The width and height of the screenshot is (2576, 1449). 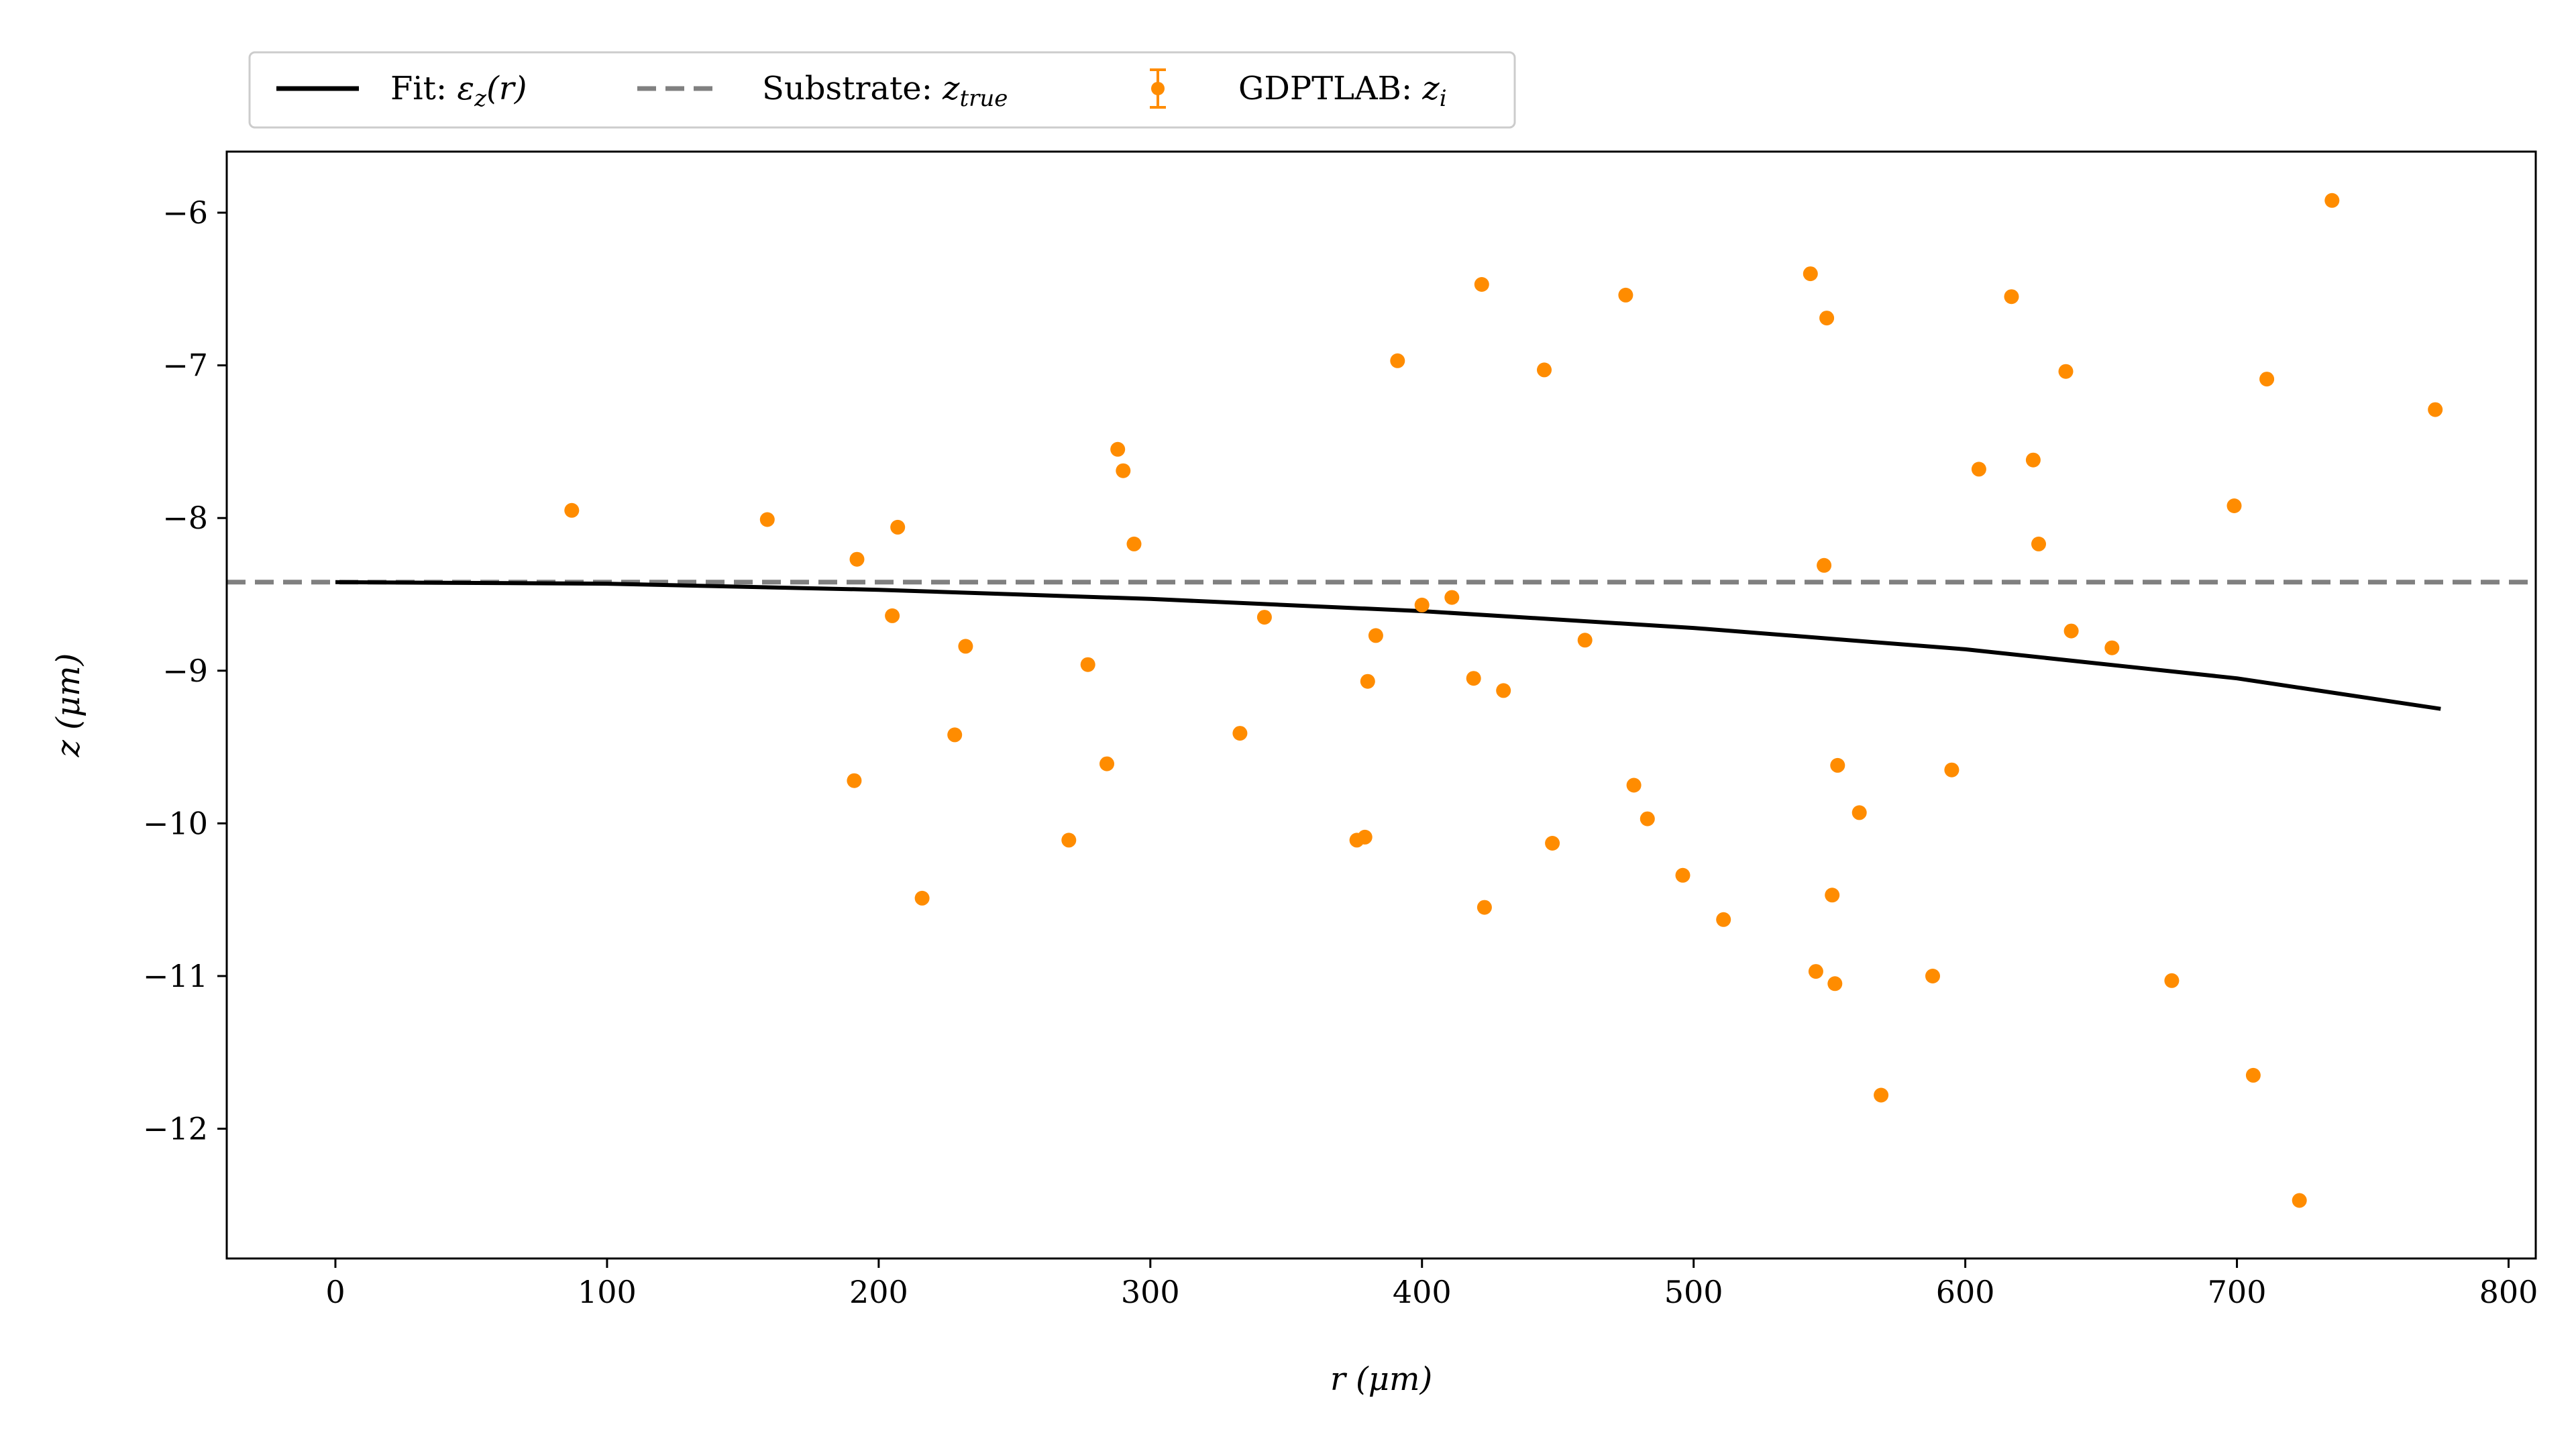 I want to click on x-tick-label: 300, so click(x=1150, y=1292).